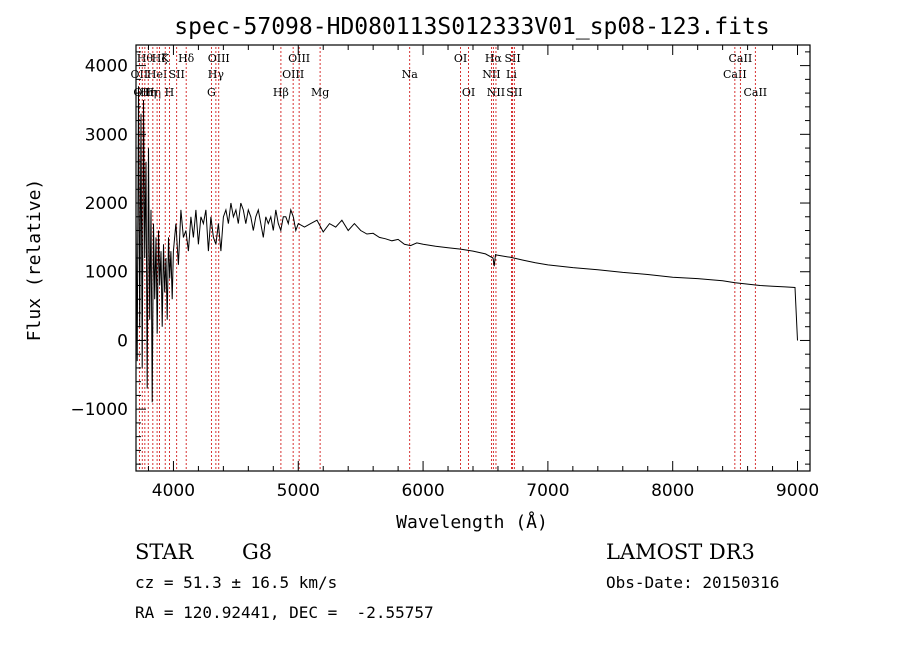  What do you see at coordinates (160, 58) in the screenshot?
I see `line-marker-label: Hζ` at bounding box center [160, 58].